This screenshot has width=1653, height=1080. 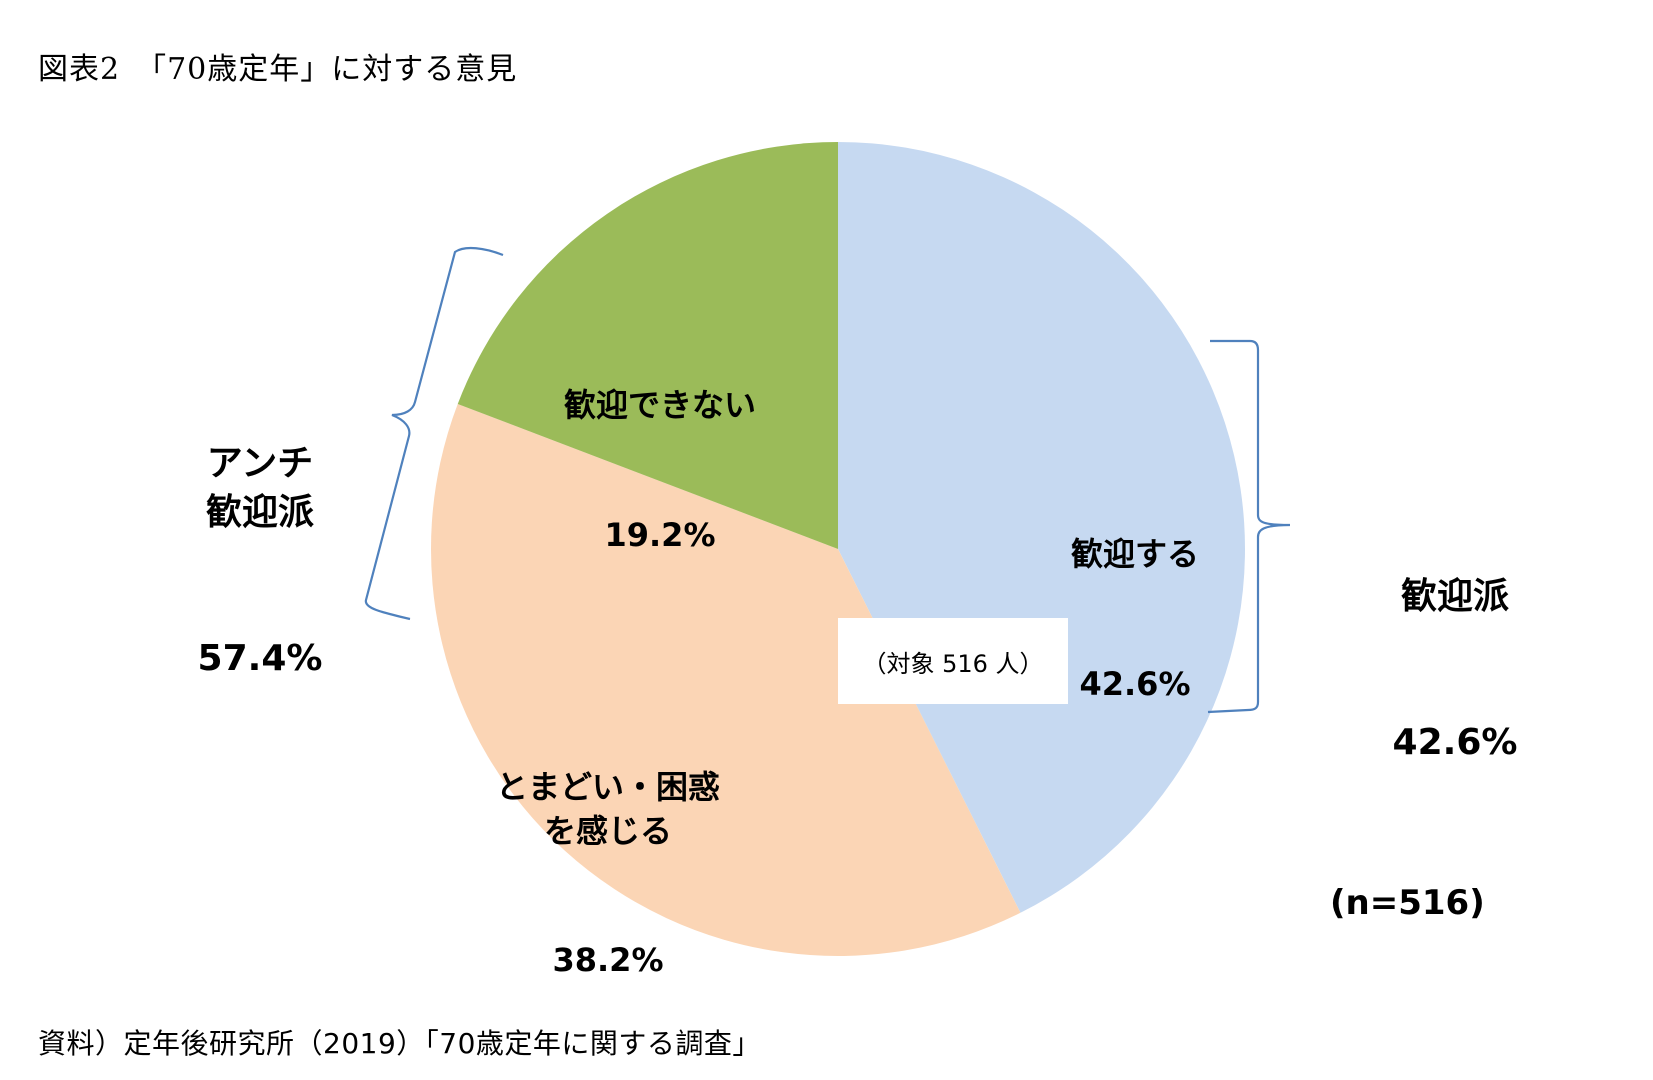 I want to click on sample-size-note: （対象 516 人）, so click(x=953, y=661).